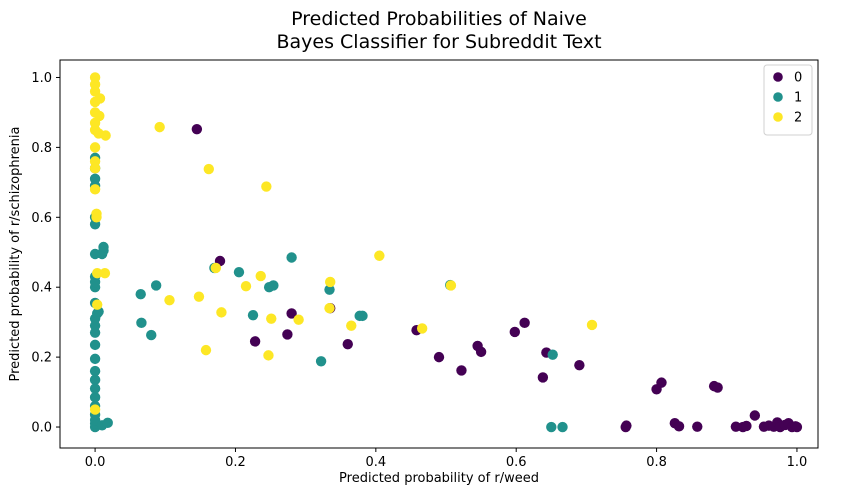 Image resolution: width=846 pixels, height=495 pixels. What do you see at coordinates (798, 78) in the screenshot?
I see `legend-label-0: 0` at bounding box center [798, 78].